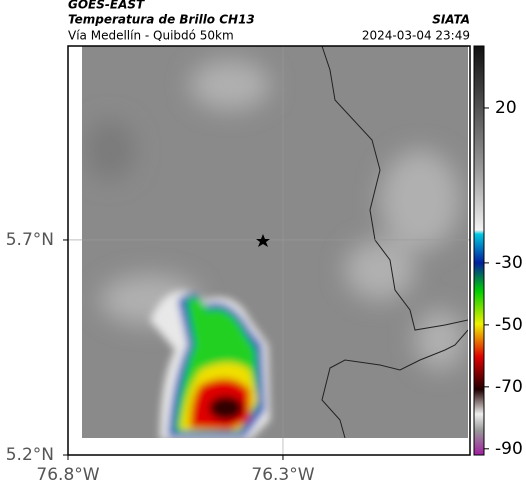 This screenshot has width=526, height=491. What do you see at coordinates (30, 455) in the screenshot?
I see `y-tick-label: 5.2°N` at bounding box center [30, 455].